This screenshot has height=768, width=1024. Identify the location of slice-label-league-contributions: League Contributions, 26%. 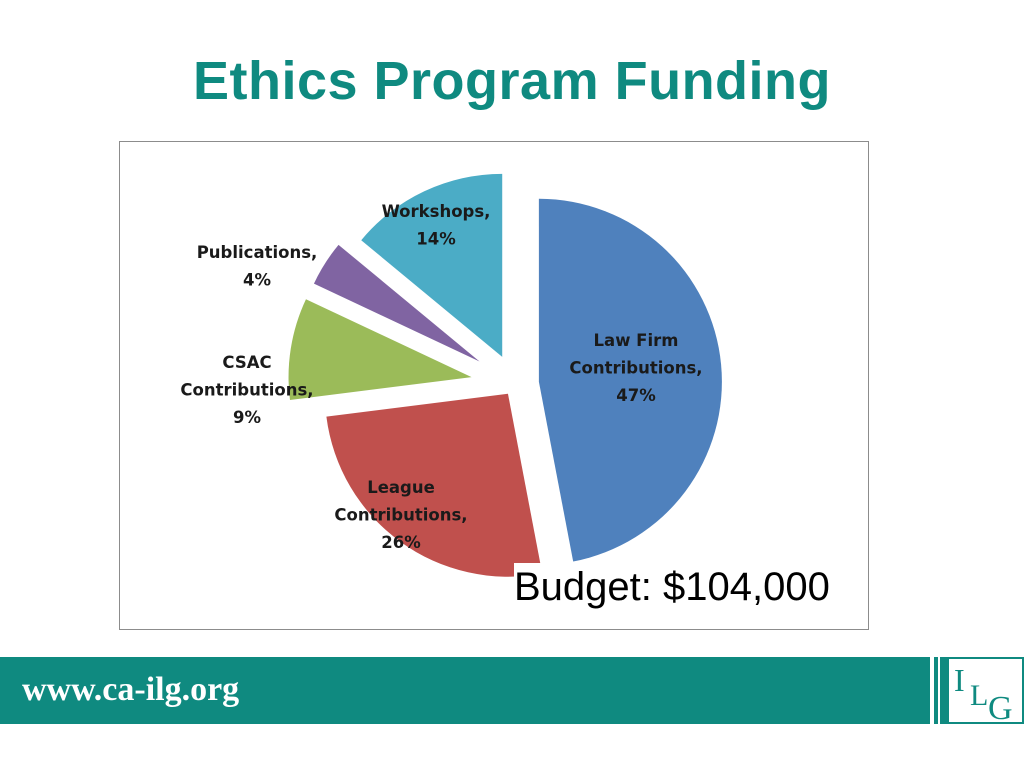
(400, 515).